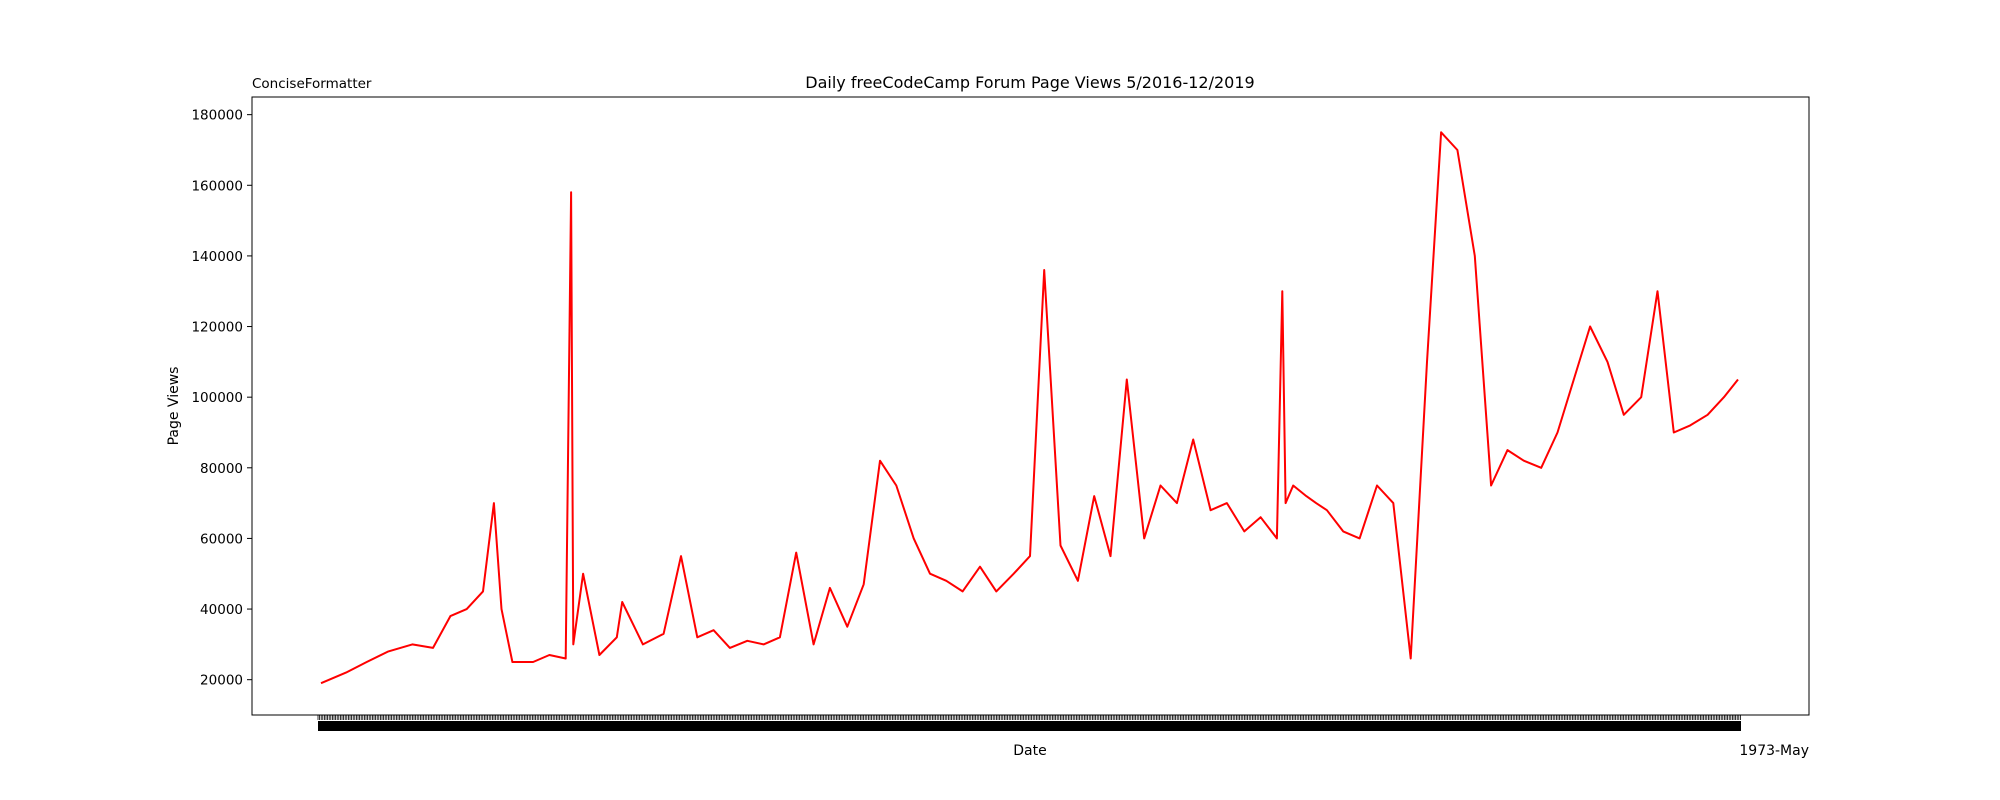 The height and width of the screenshot is (800, 2000). I want to click on y-tick-label: 120000, so click(217, 328).